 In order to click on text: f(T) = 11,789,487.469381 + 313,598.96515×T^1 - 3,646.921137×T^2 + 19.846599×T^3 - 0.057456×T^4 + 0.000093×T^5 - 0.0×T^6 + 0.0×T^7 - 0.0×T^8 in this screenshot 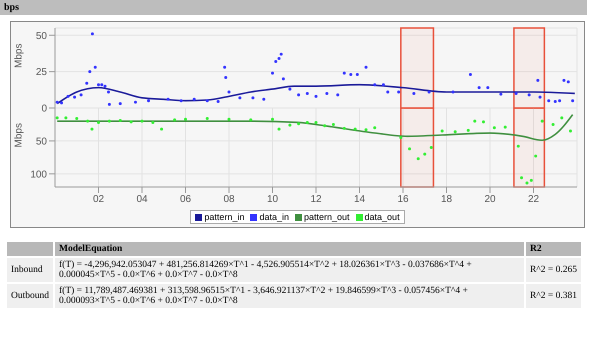, I will do `click(289, 296)`.